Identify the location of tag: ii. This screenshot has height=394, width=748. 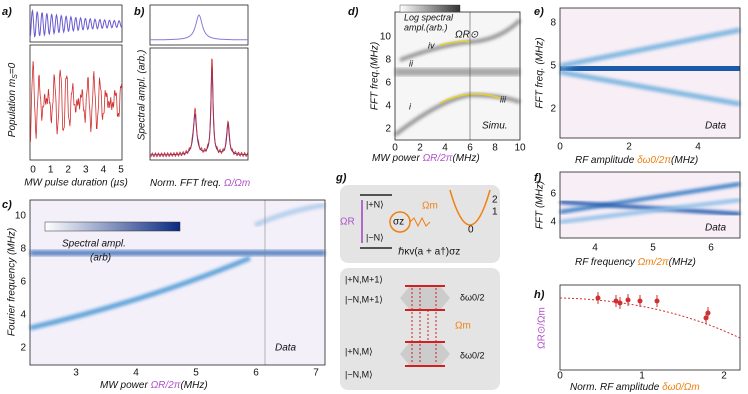
(411, 63).